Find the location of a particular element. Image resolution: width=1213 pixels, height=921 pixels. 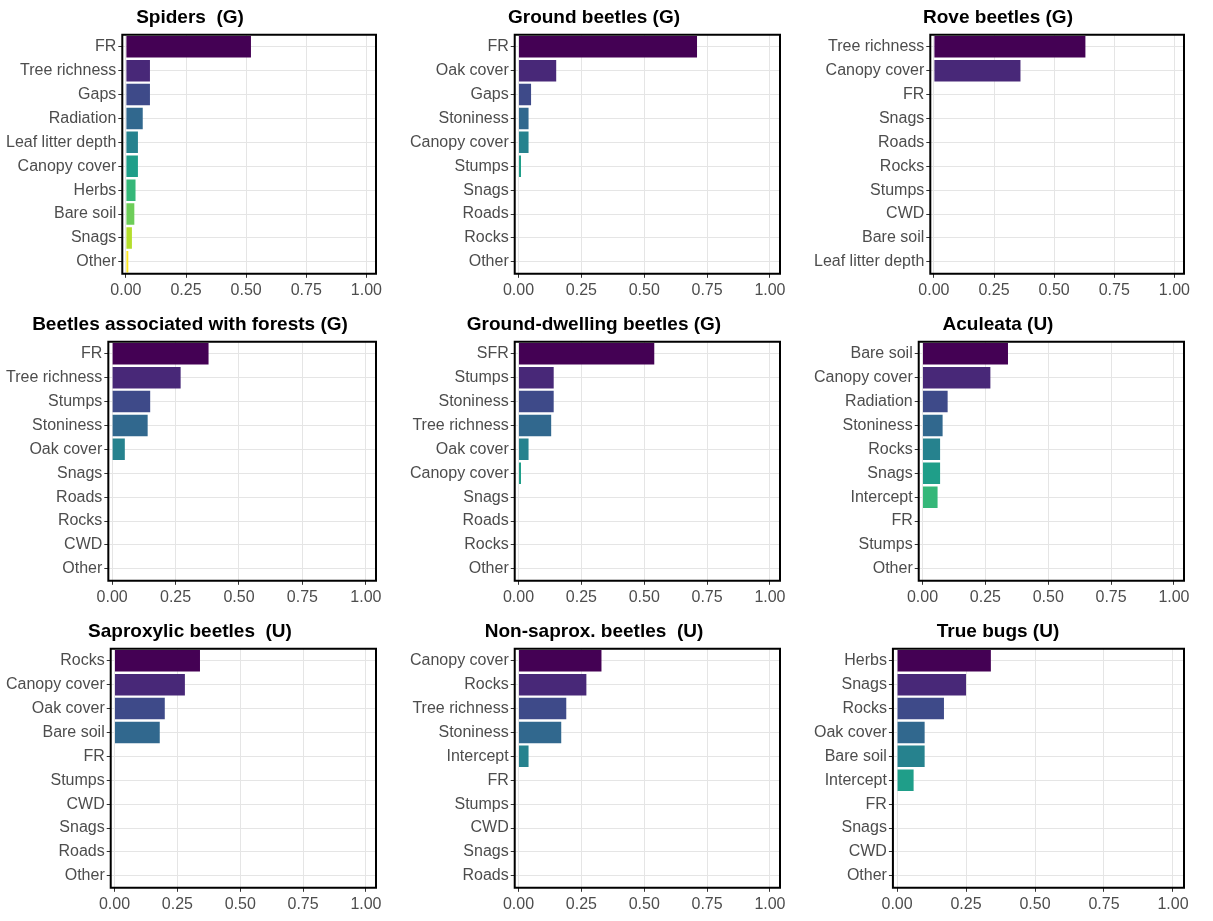

y-tick-label: Radiation is located at coordinates (879, 400).